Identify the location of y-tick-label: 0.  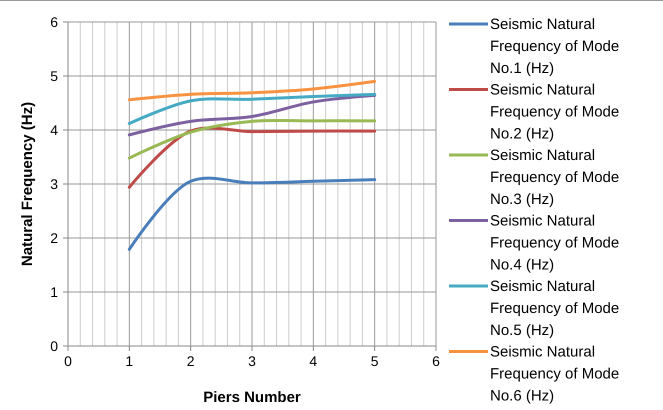
(54, 346).